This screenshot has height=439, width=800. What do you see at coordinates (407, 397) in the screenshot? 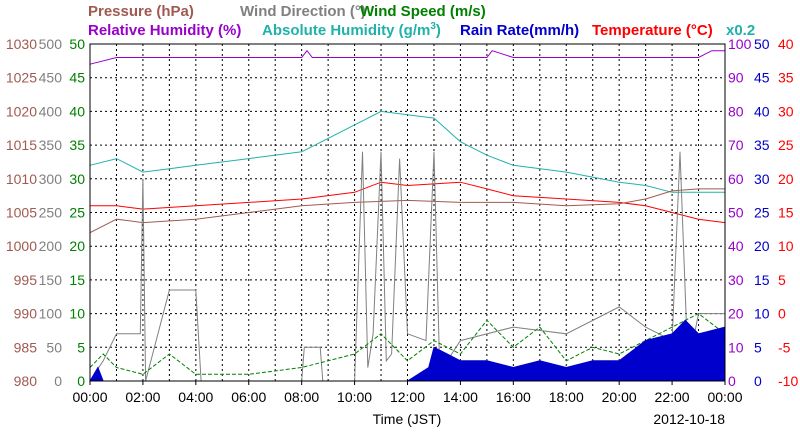
I see `x-tick-label: 12:00` at bounding box center [407, 397].